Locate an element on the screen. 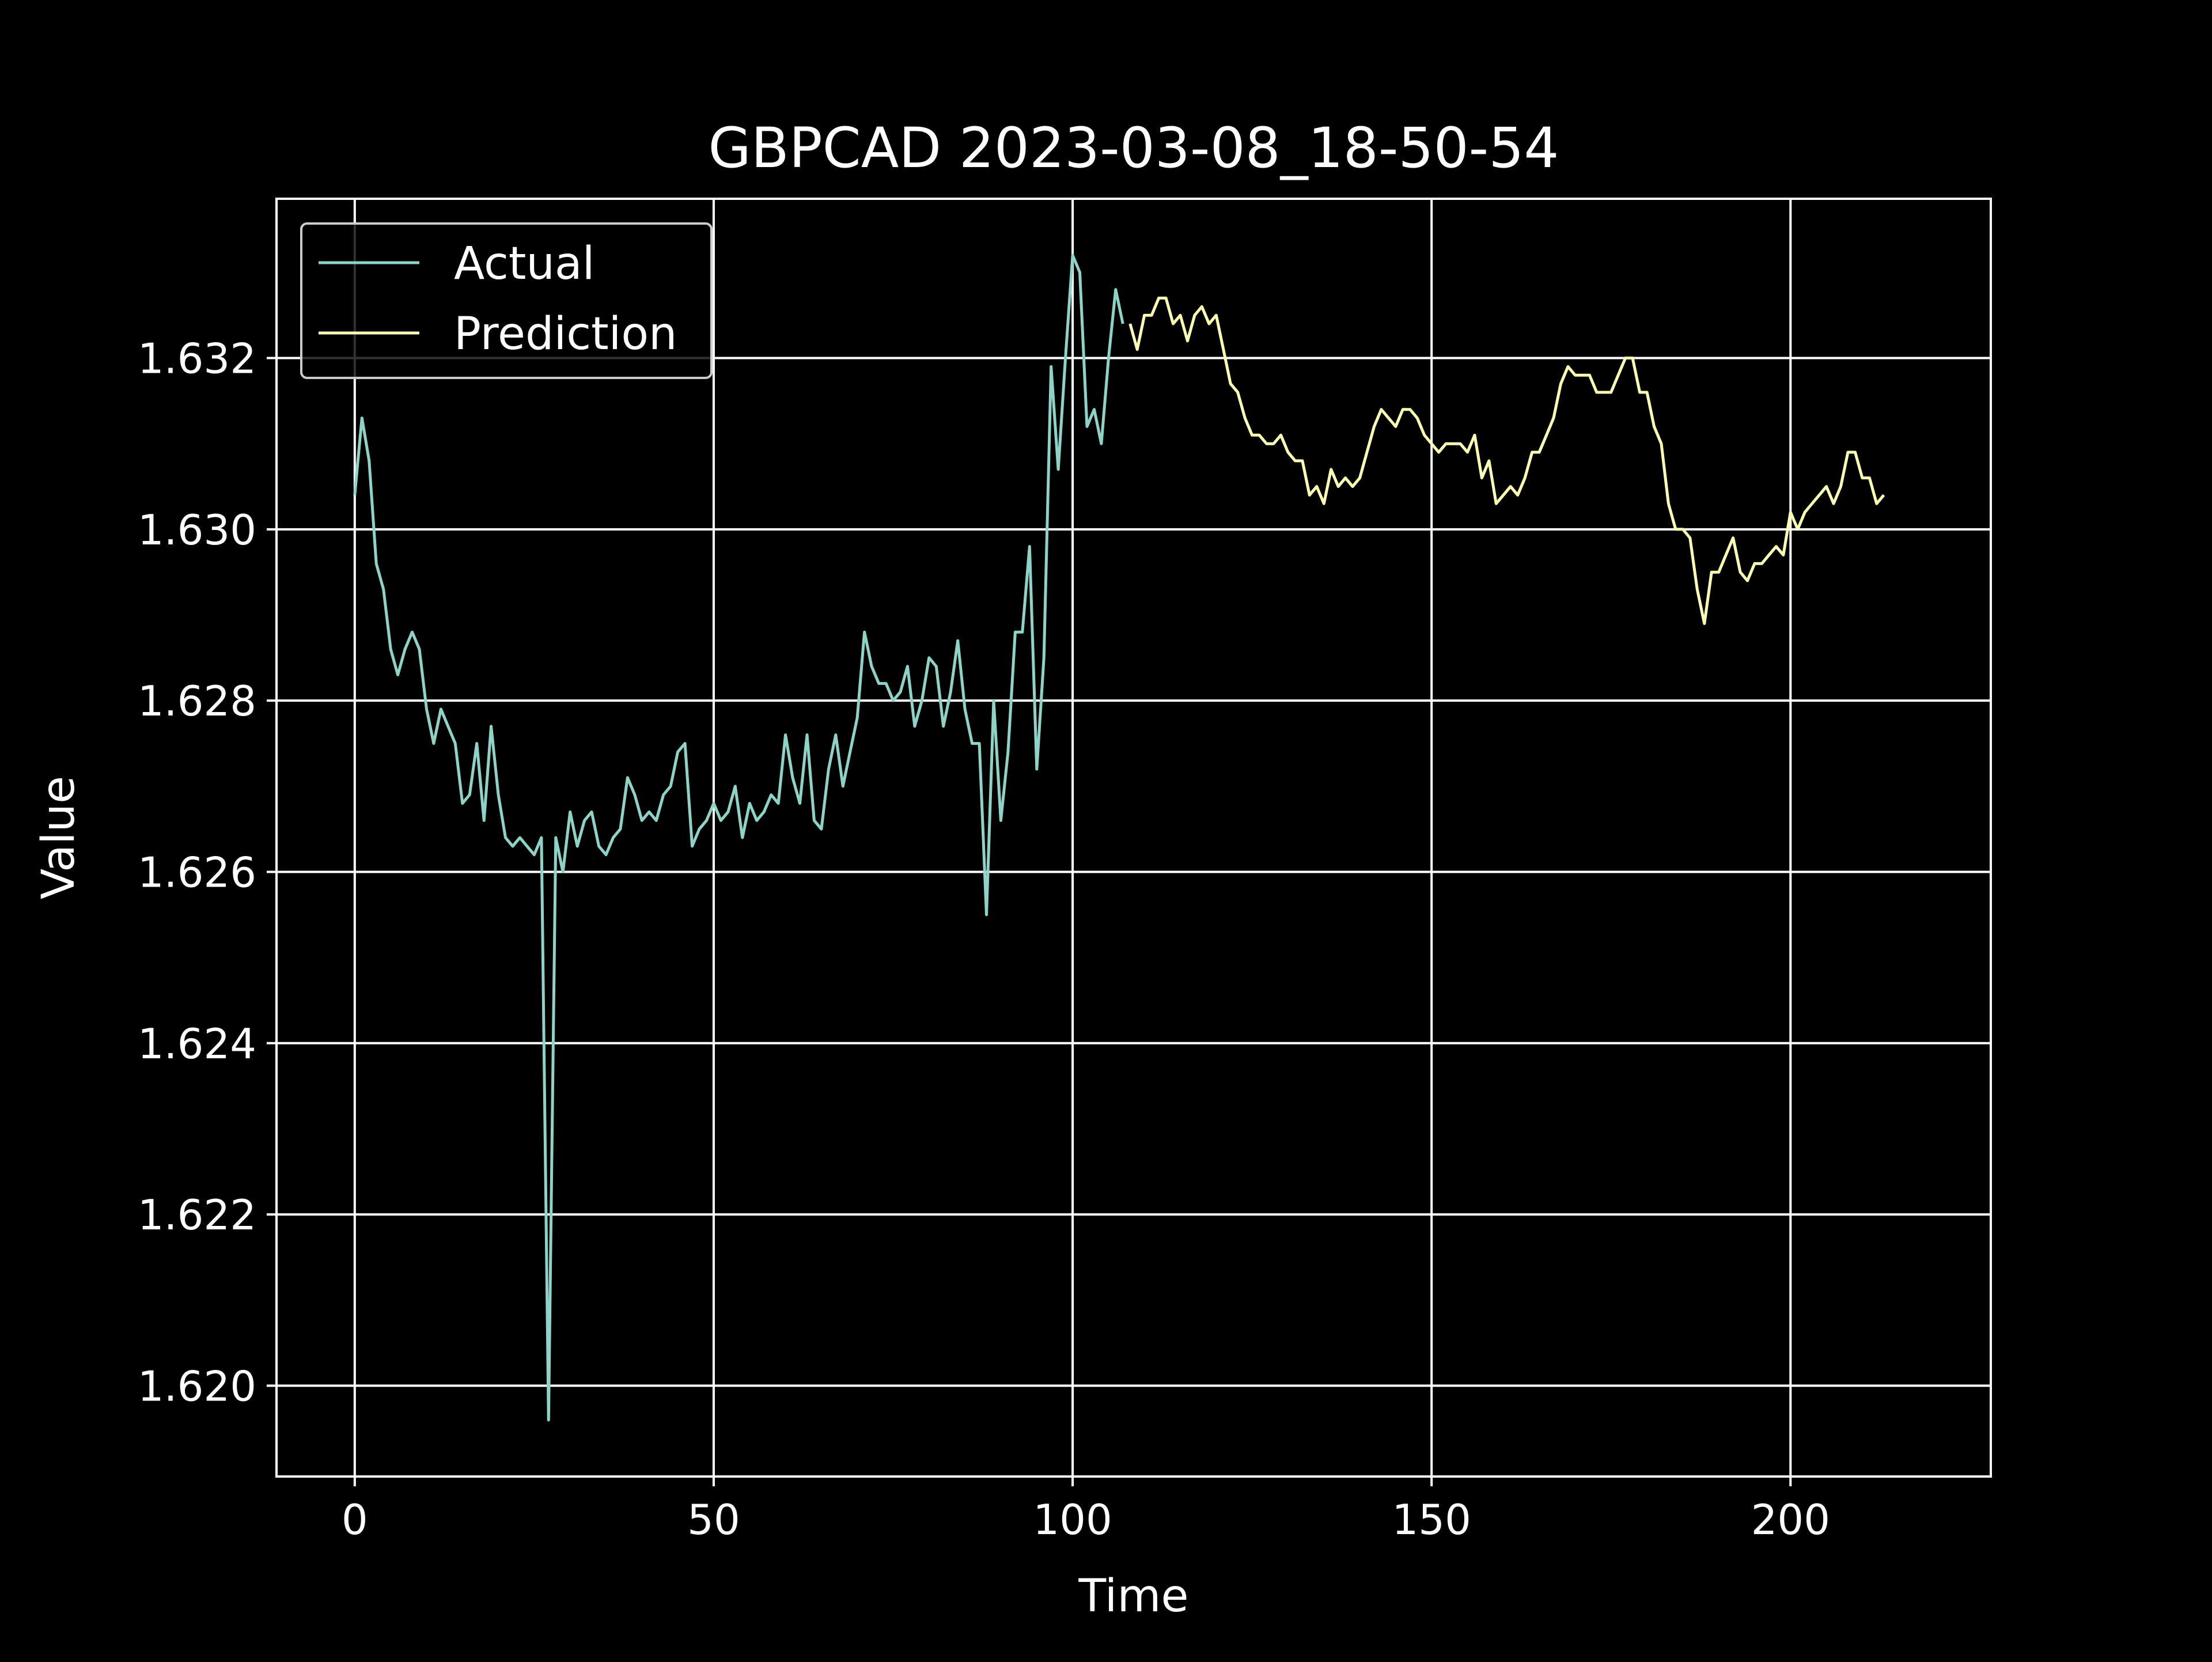 The width and height of the screenshot is (2212, 1662). y-axis-label: Value is located at coordinates (59, 837).